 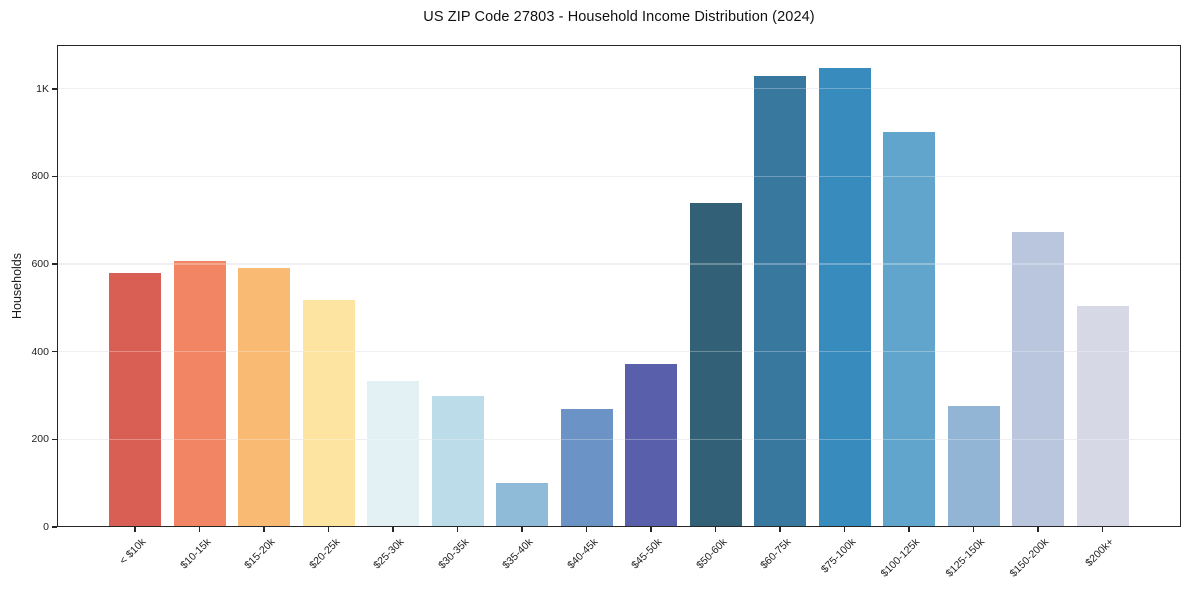 What do you see at coordinates (457, 461) in the screenshot?
I see `bar-$30-35k` at bounding box center [457, 461].